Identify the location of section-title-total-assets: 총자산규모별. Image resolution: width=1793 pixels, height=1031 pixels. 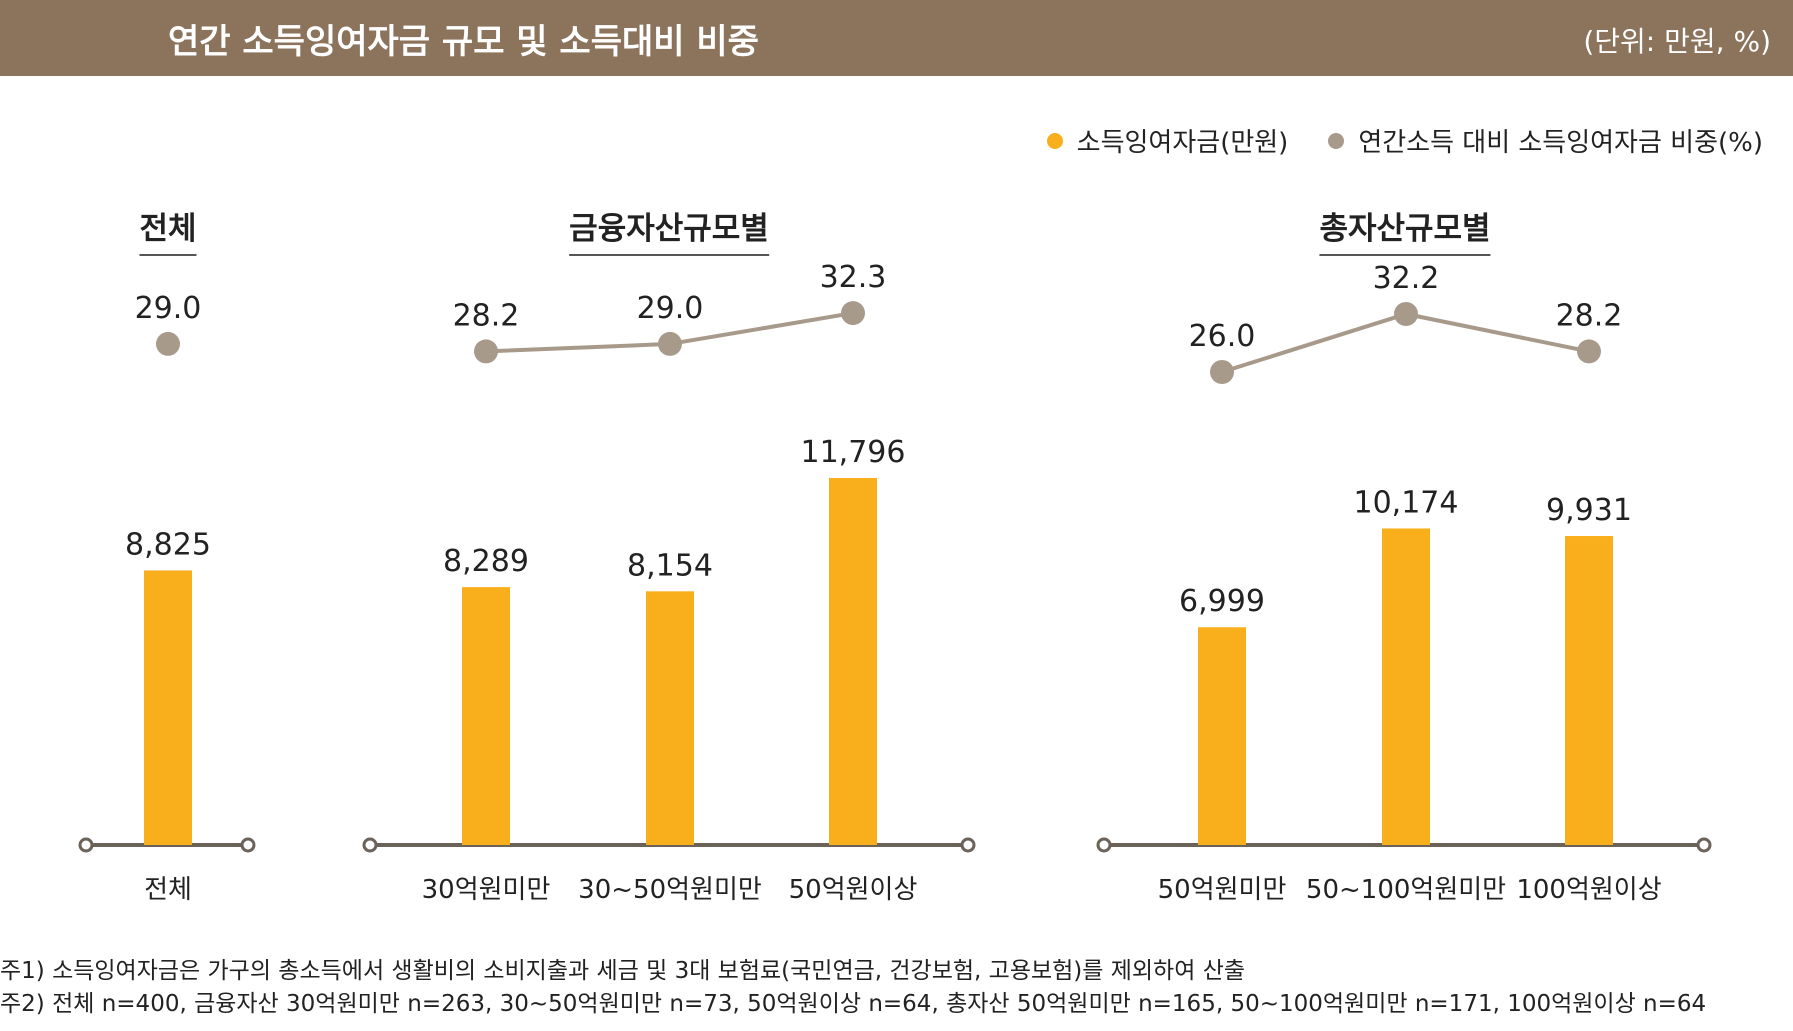
(1405, 229).